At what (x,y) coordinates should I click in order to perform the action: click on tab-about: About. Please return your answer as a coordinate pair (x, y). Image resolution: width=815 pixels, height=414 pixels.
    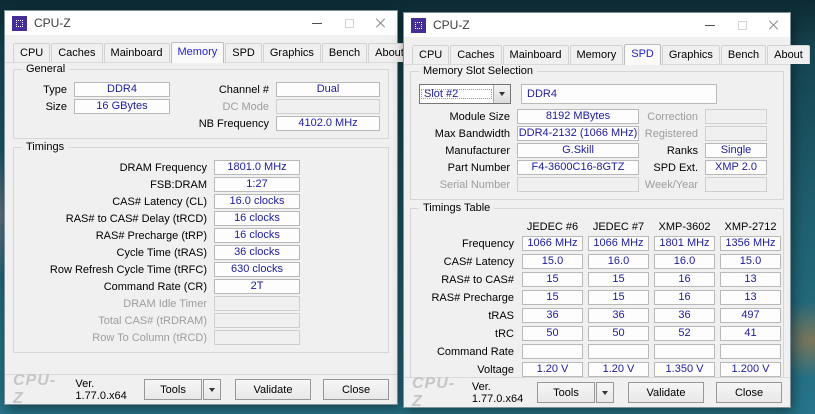
    Looking at the image, I should click on (788, 54).